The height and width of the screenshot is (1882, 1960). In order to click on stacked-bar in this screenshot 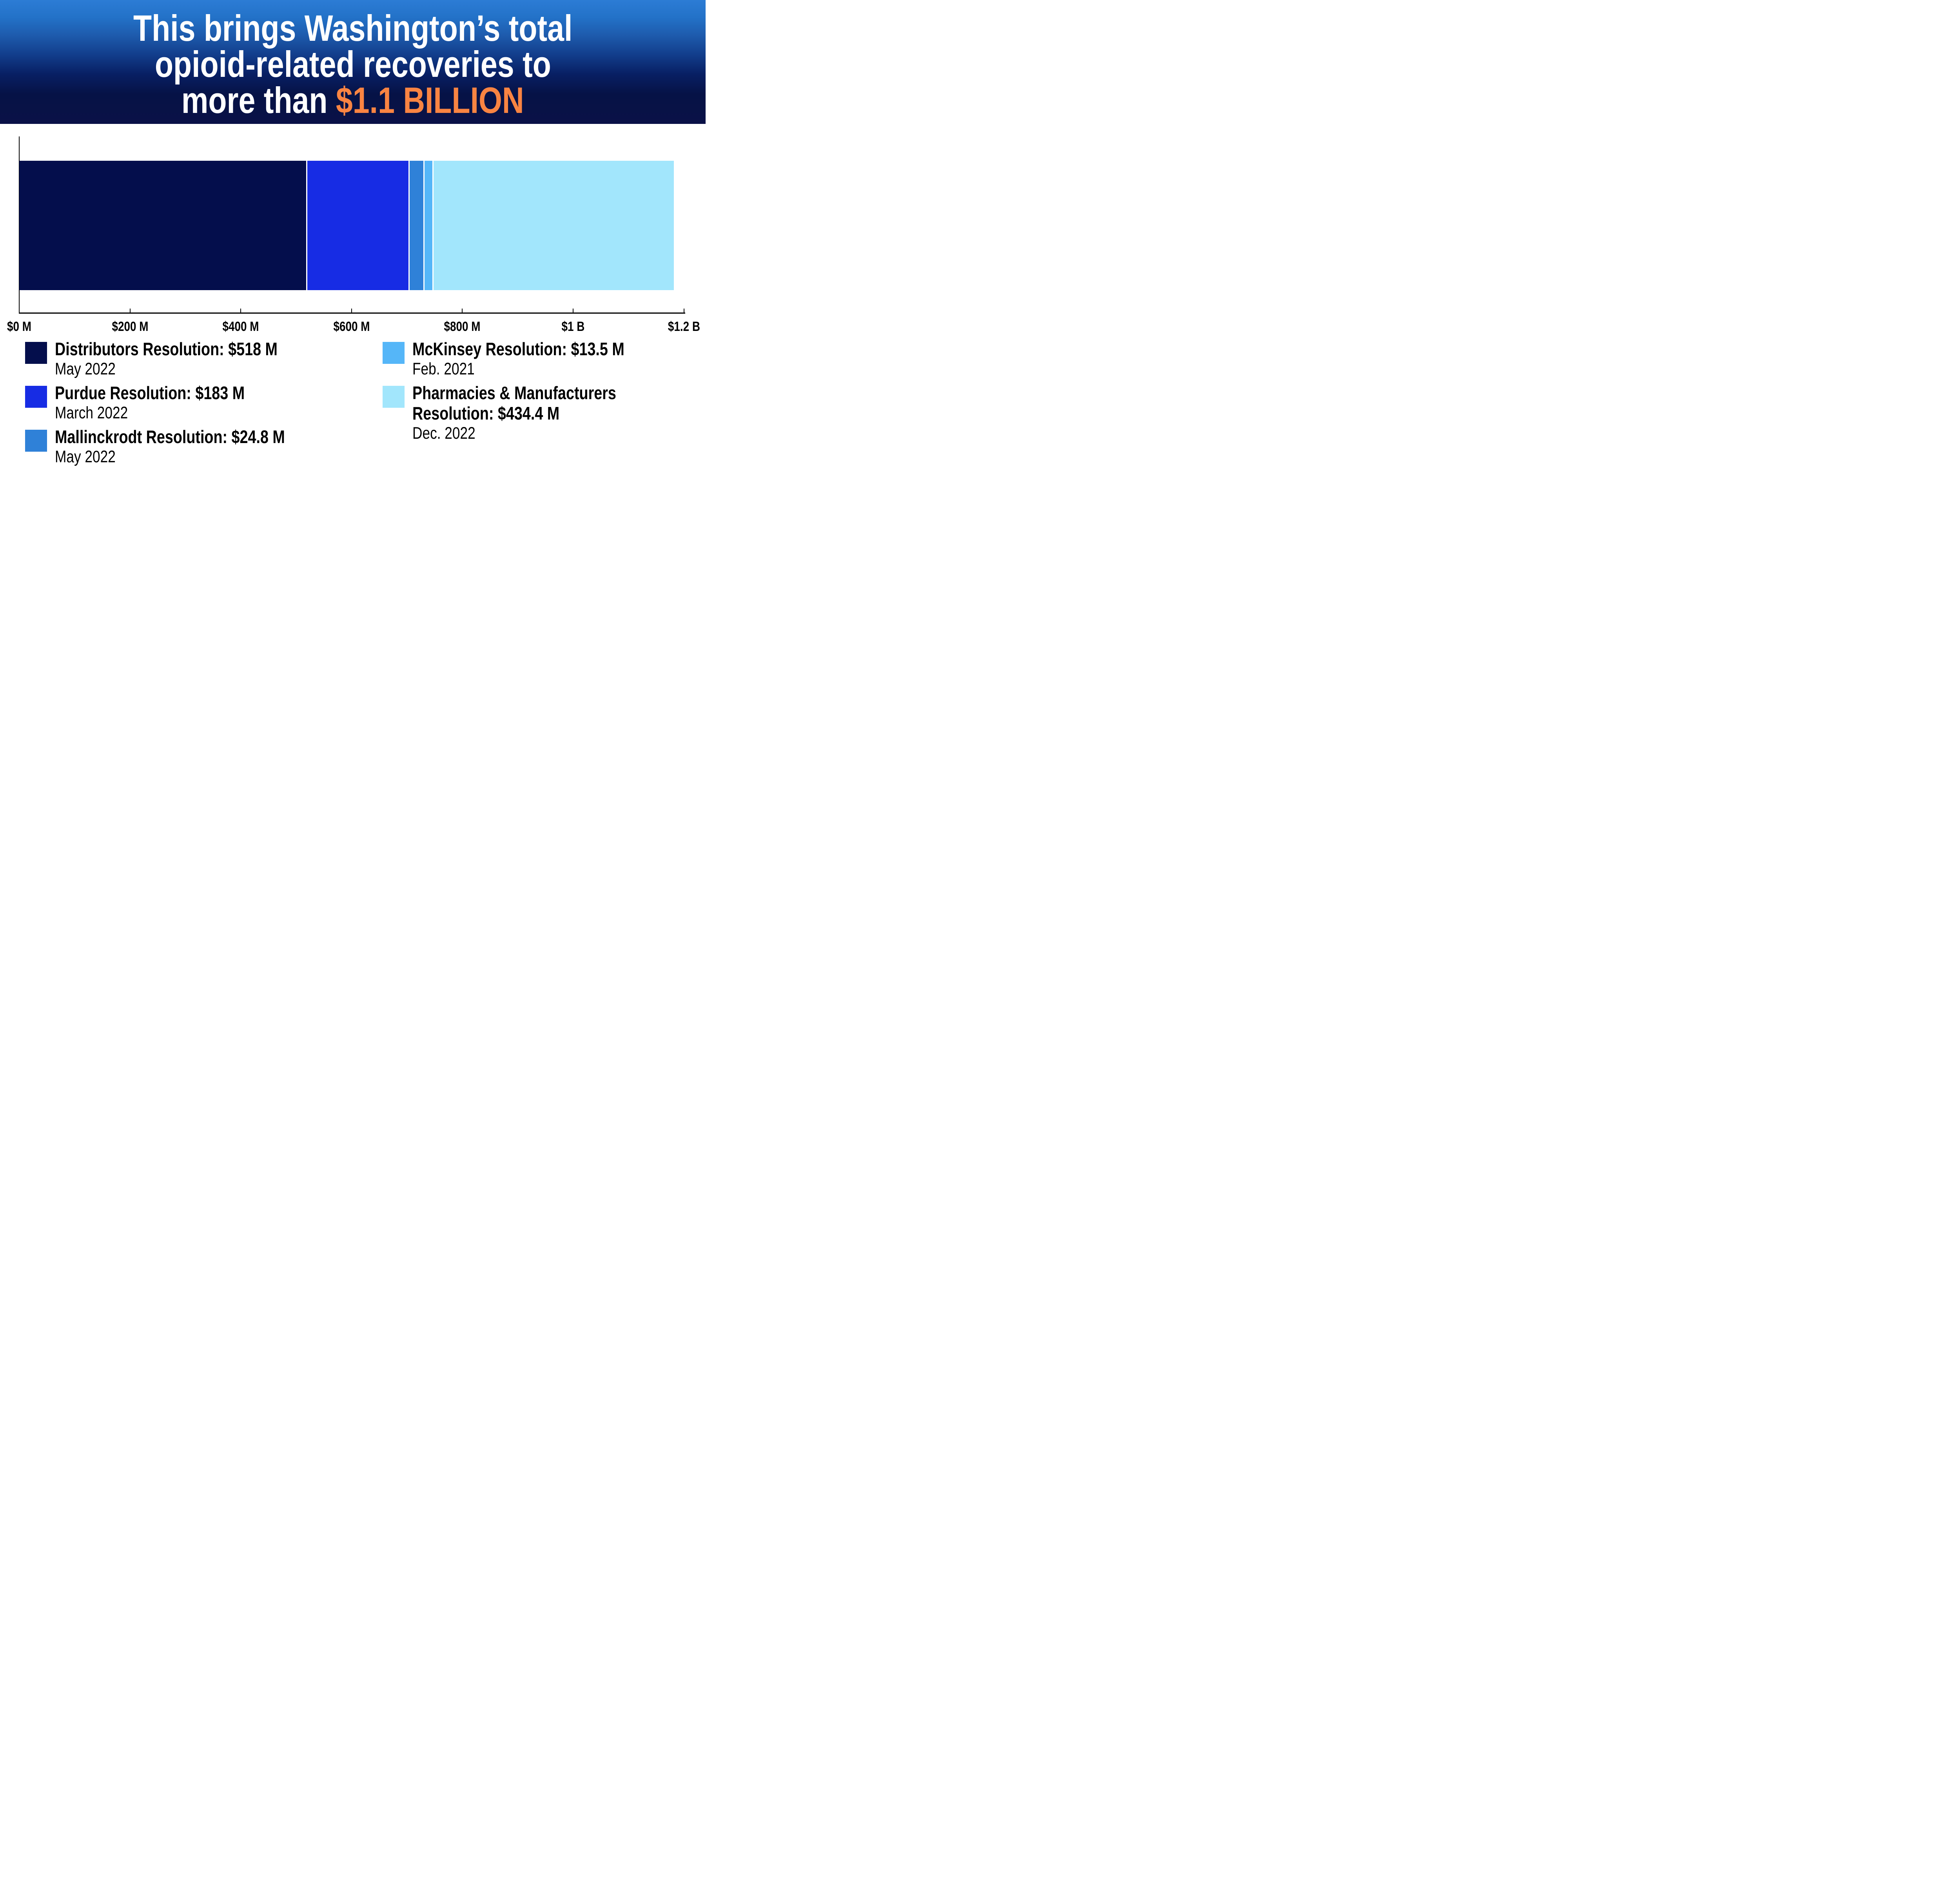, I will do `click(346, 225)`.